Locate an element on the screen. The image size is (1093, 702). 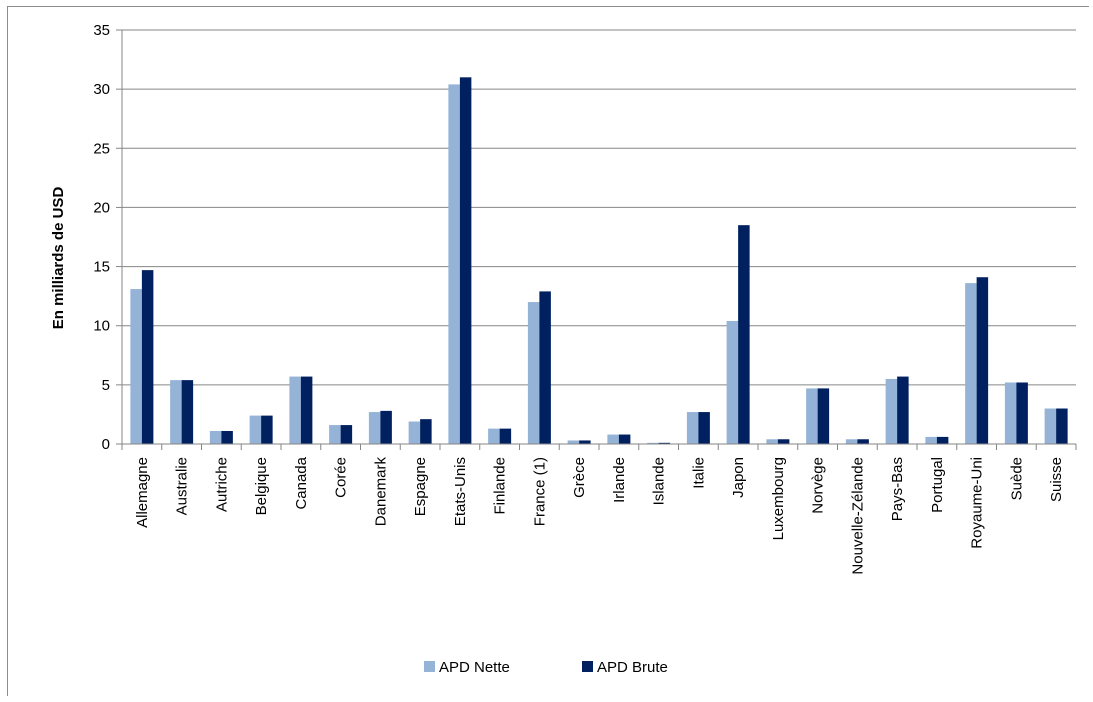
x-tick-label: Islande is located at coordinates (659, 481).